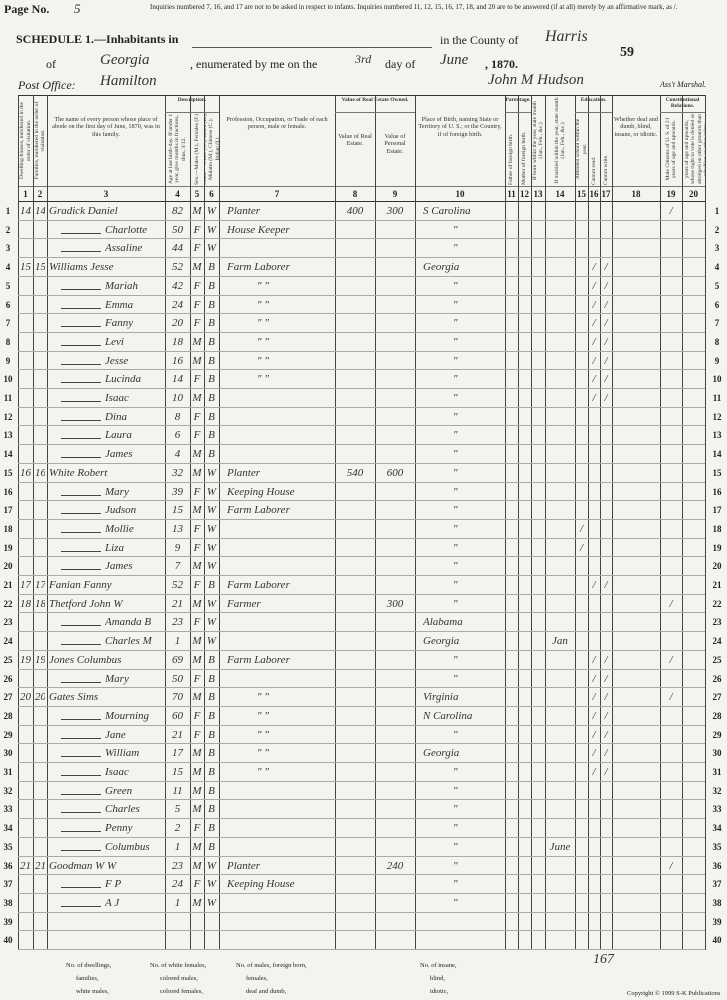  What do you see at coordinates (177, 398) in the screenshot?
I see `entry-age: 10` at bounding box center [177, 398].